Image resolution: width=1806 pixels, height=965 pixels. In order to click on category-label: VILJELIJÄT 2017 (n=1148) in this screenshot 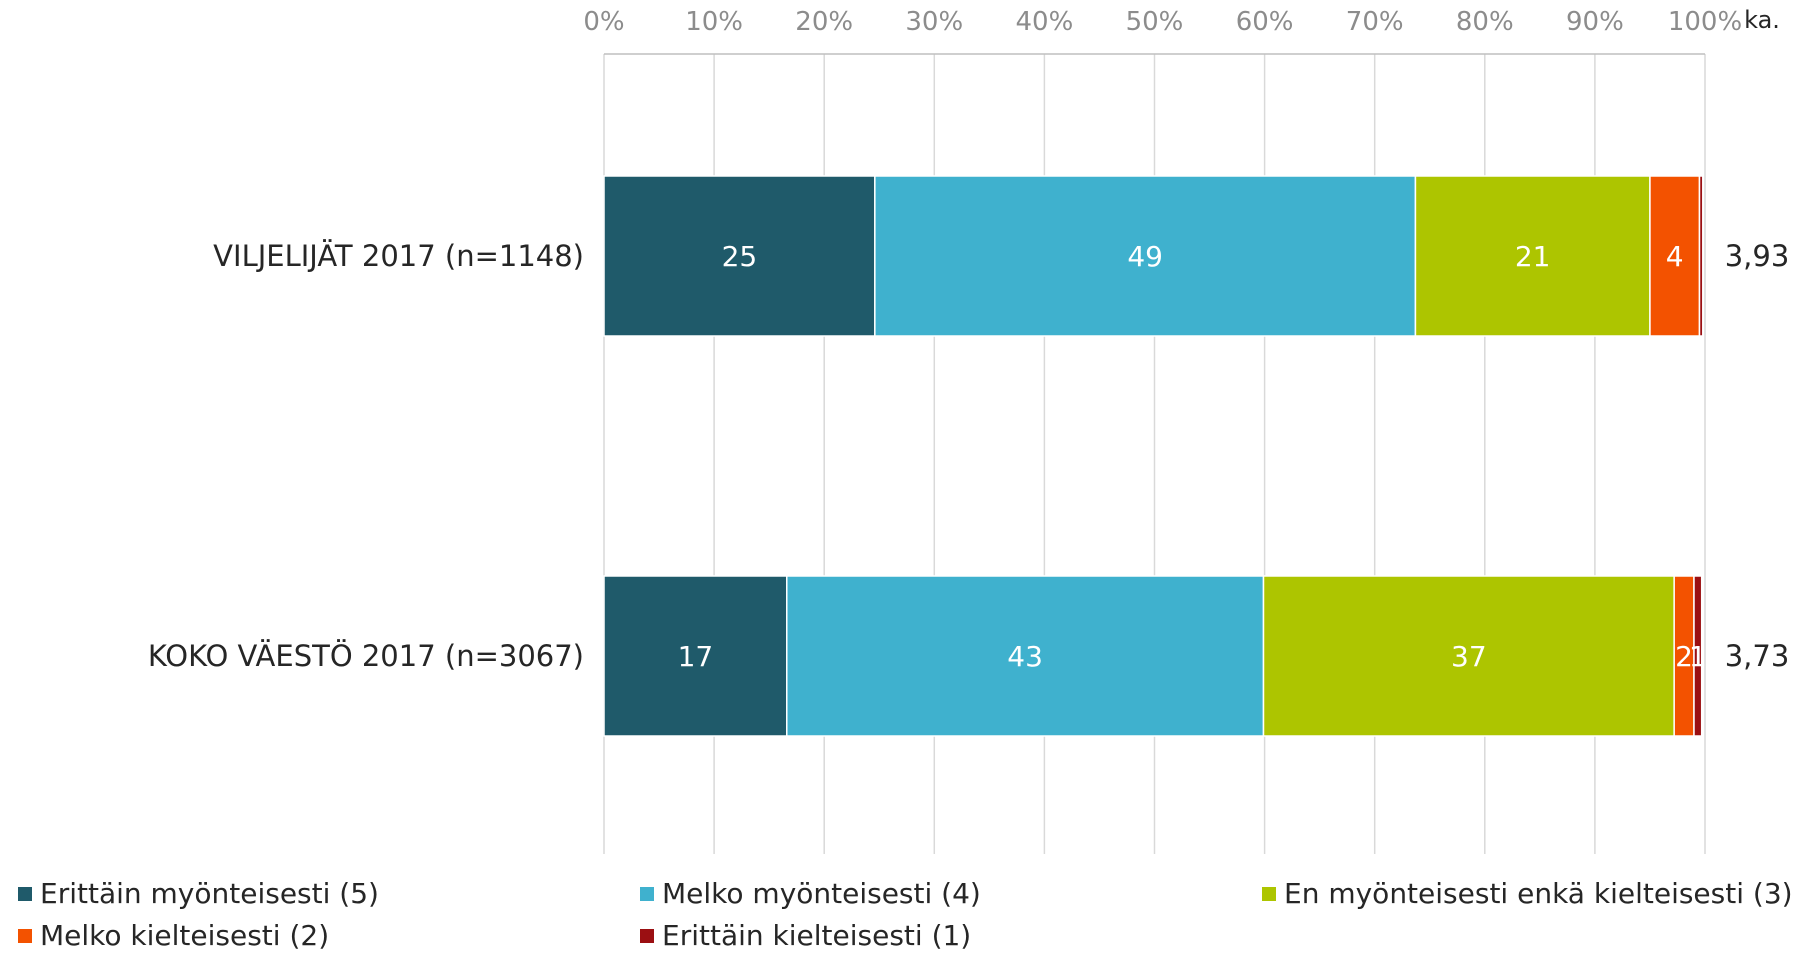, I will do `click(398, 256)`.